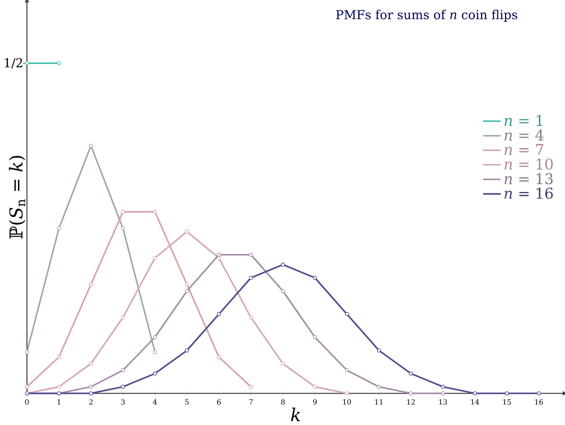  I want to click on legend-label: n = 7, so click(524, 150).